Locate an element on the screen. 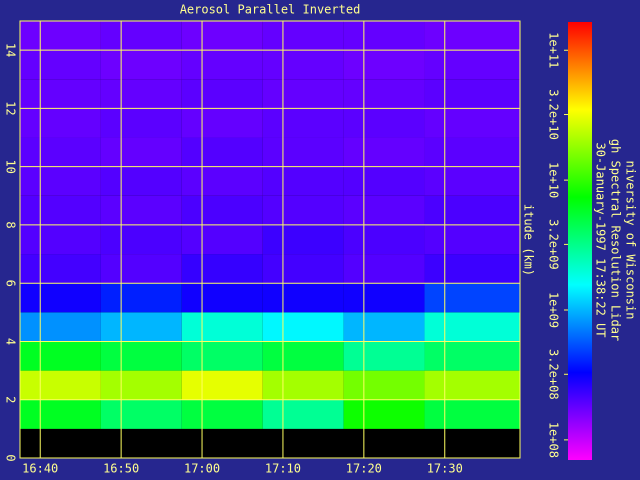 This screenshot has width=640, height=480. y-tick-label: 4 is located at coordinates (11, 341).